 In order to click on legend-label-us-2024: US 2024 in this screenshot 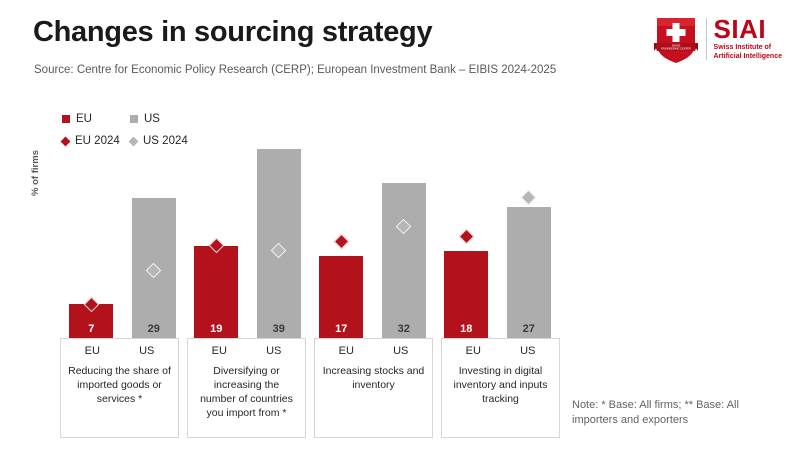, I will do `click(165, 141)`.